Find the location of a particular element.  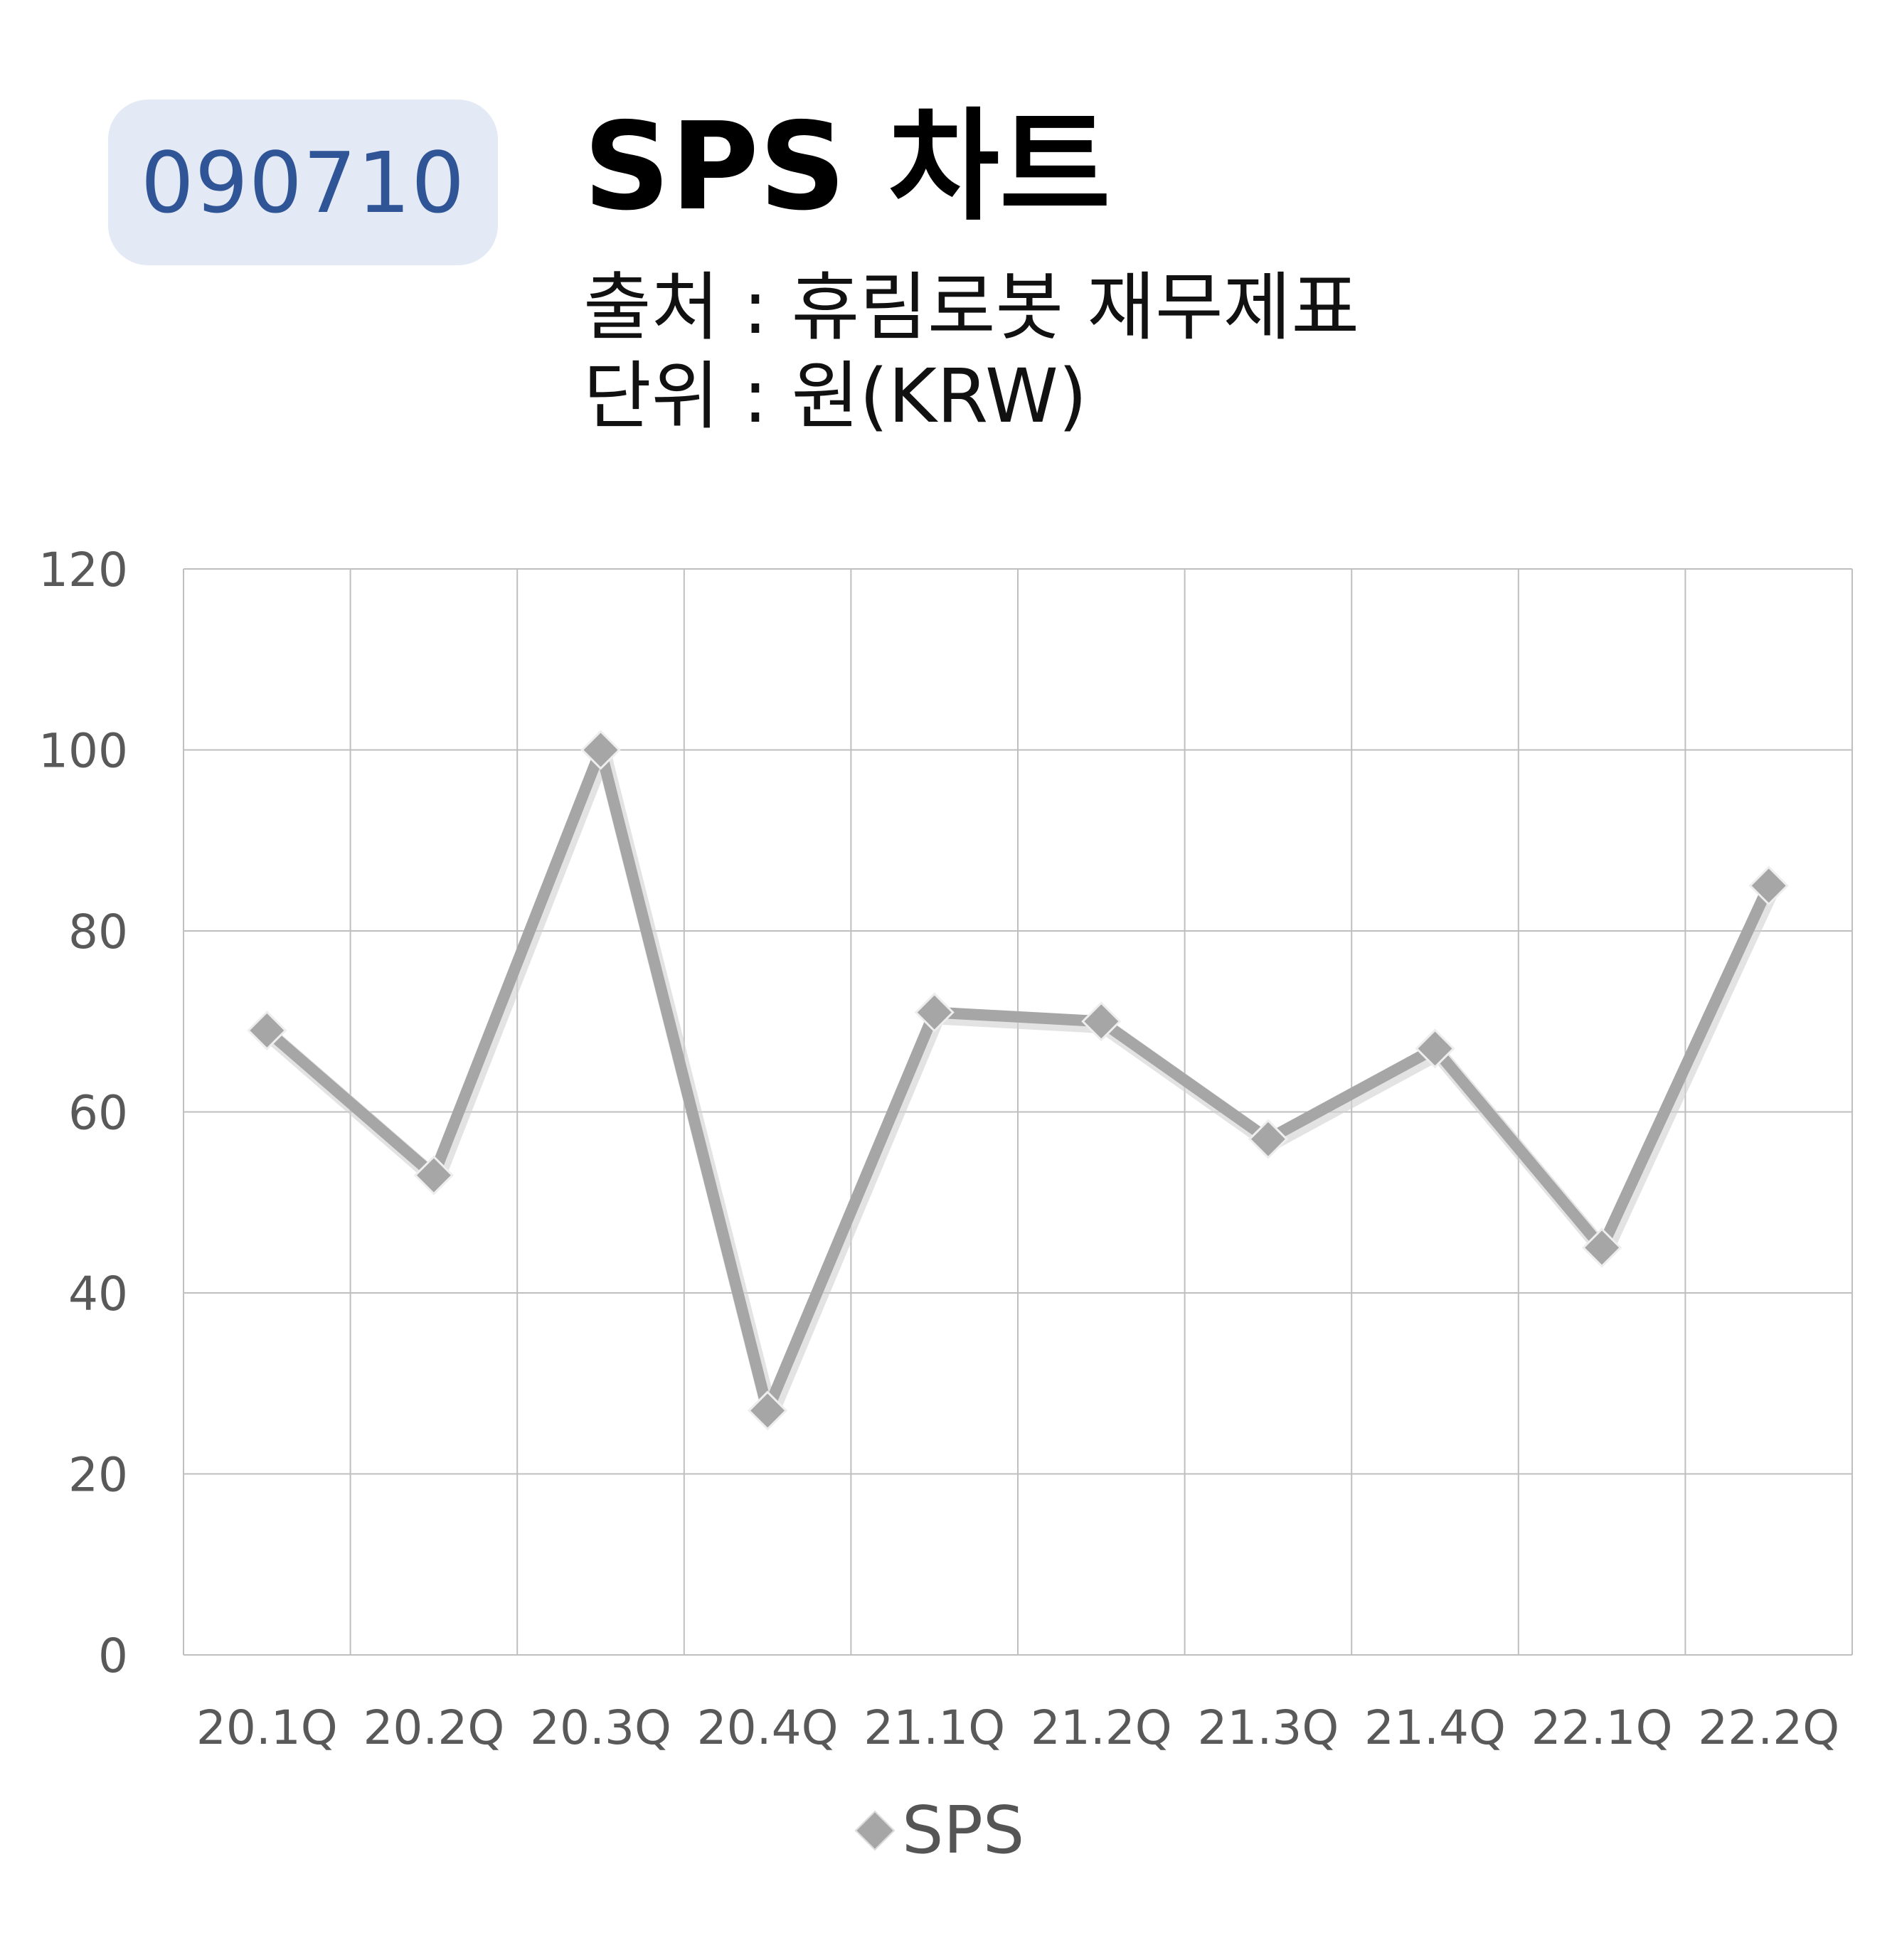

legend-diamond-icon is located at coordinates (875, 1830).